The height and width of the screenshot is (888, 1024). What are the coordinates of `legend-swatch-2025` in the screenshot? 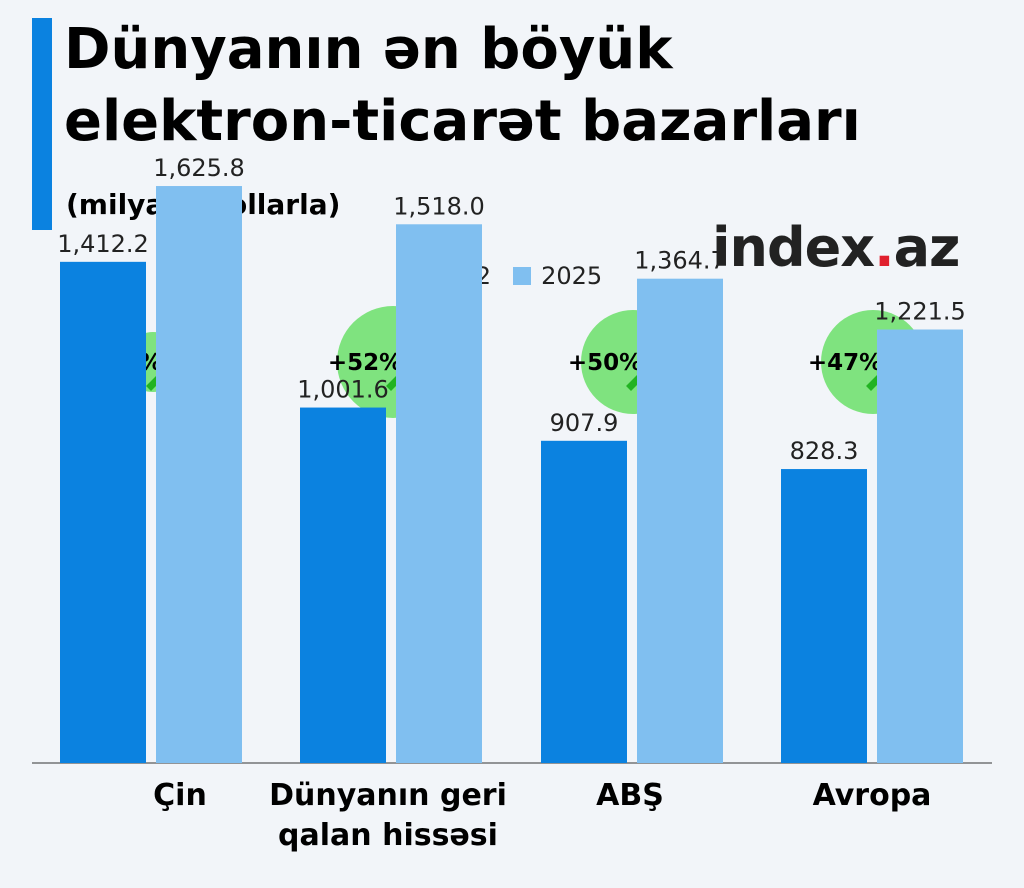 It's located at (522, 276).